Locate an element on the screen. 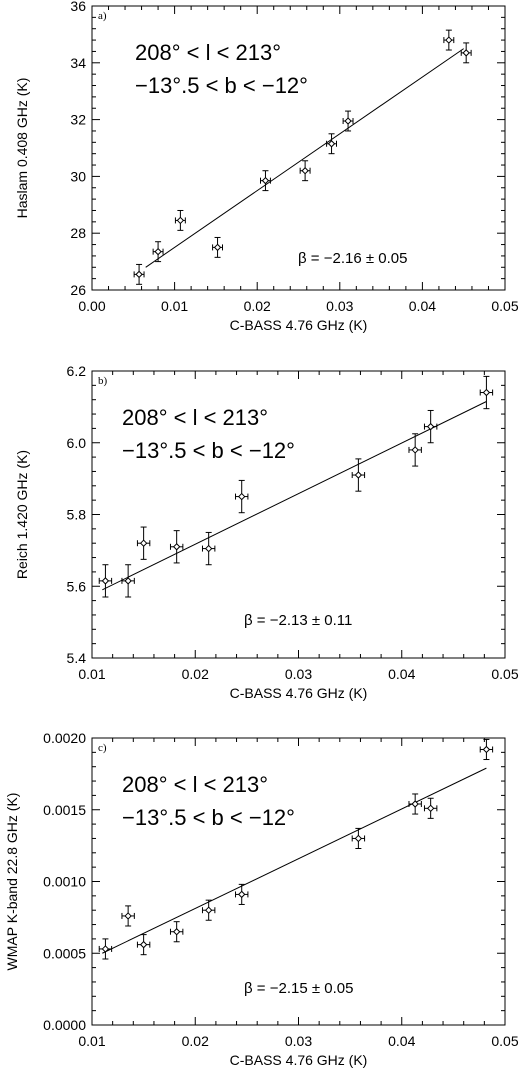 This screenshot has width=520, height=1081. y-axis-label: Haslam 0.408 GHz (K) is located at coordinates (22, 148).